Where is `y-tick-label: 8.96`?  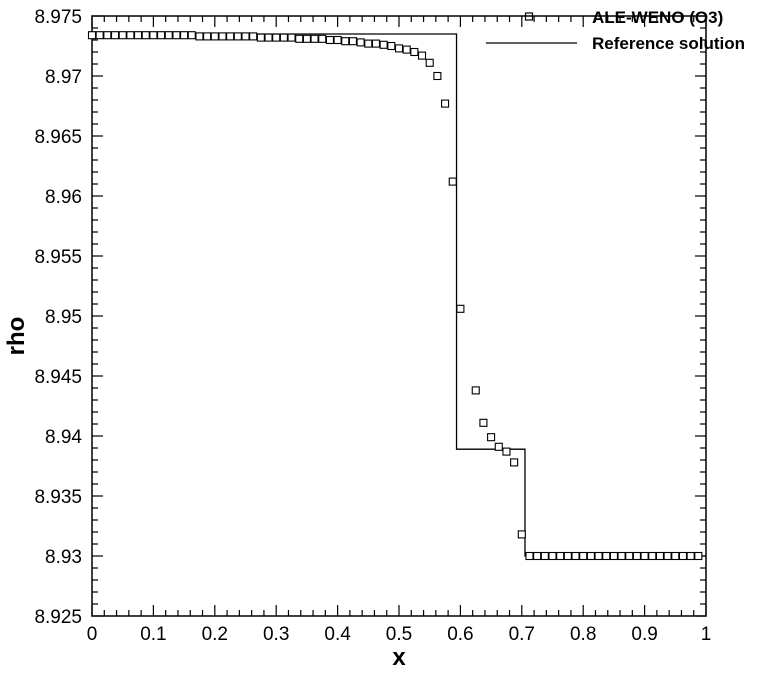
y-tick-label: 8.96 is located at coordinates (63, 197).